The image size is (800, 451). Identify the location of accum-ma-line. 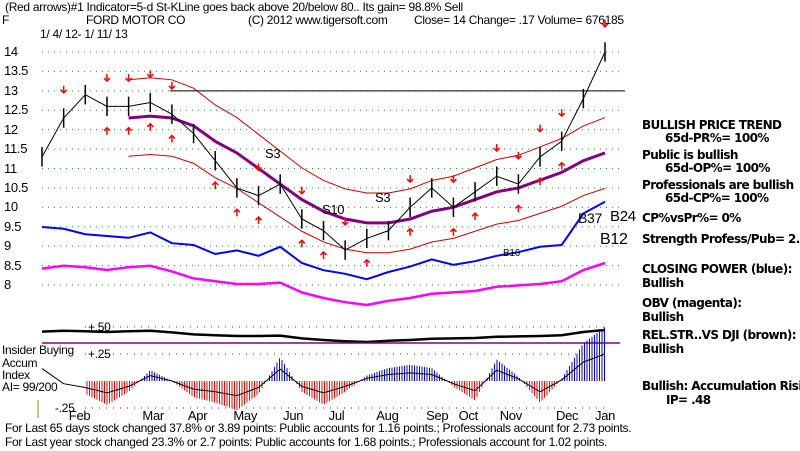
(323, 375).